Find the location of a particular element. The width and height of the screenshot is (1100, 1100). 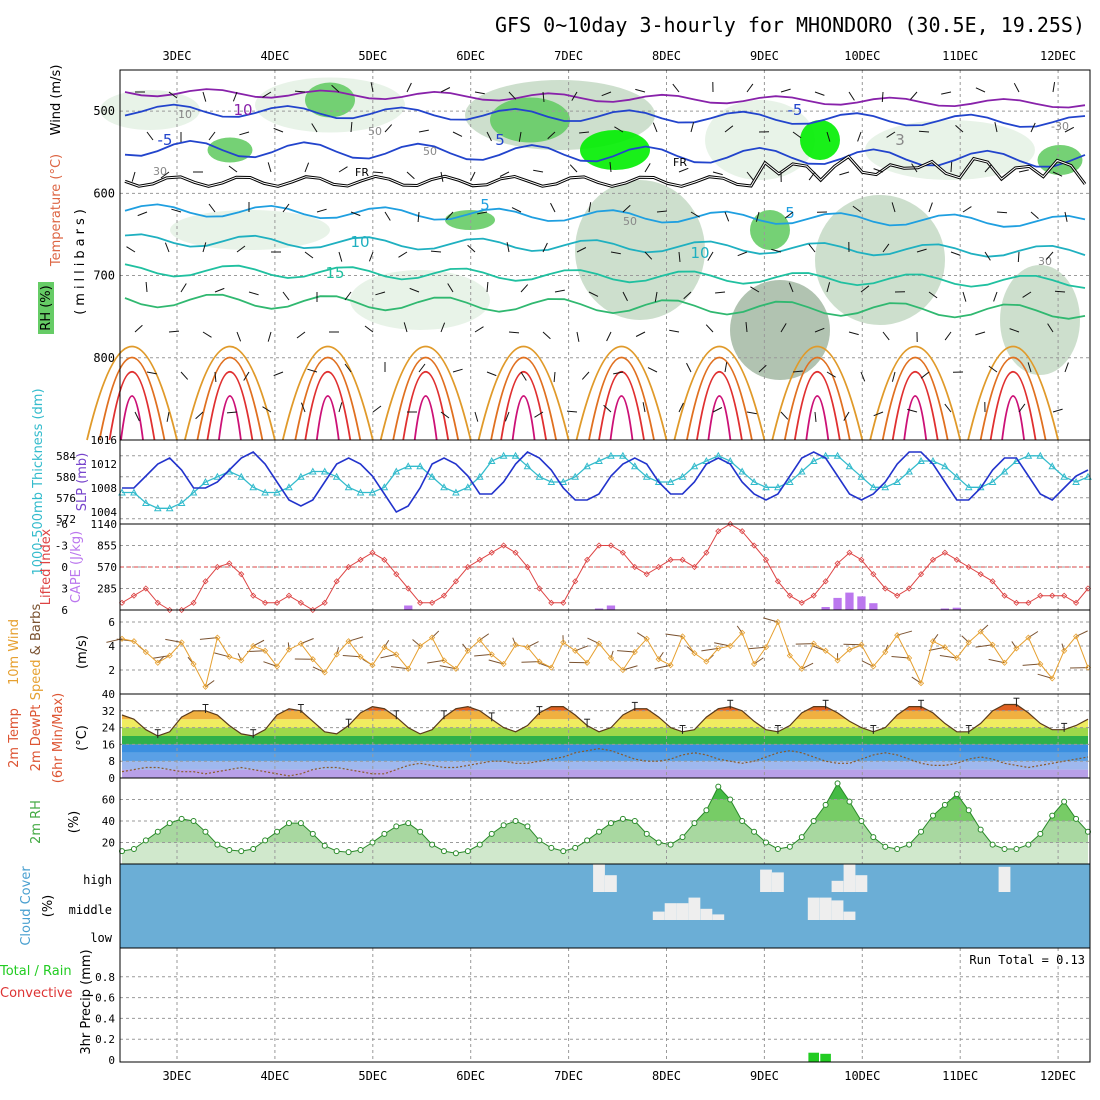

contour-label: 5 is located at coordinates (485, 205).